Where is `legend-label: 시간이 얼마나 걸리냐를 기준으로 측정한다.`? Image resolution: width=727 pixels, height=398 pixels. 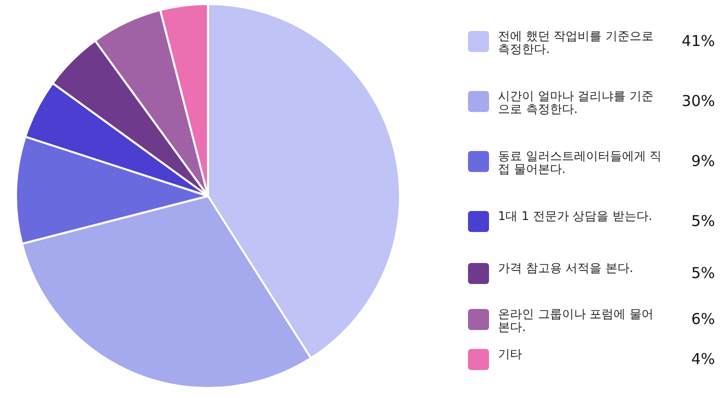 legend-label: 시간이 얼마나 걸리냐를 기준으로 측정한다. is located at coordinates (576, 102).